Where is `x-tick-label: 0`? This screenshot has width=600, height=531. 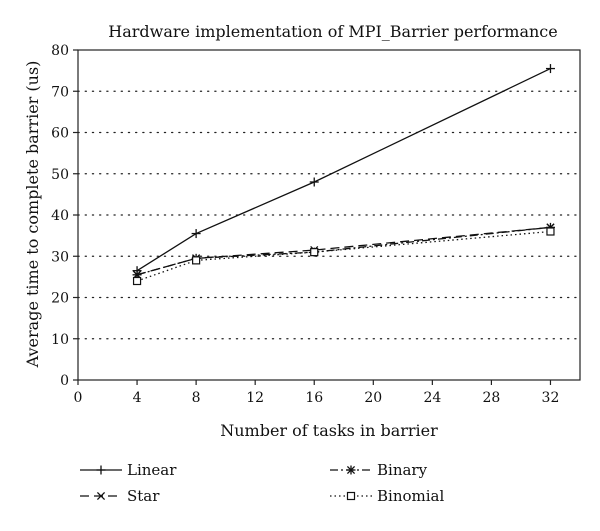 x-tick-label: 0 is located at coordinates (78, 398).